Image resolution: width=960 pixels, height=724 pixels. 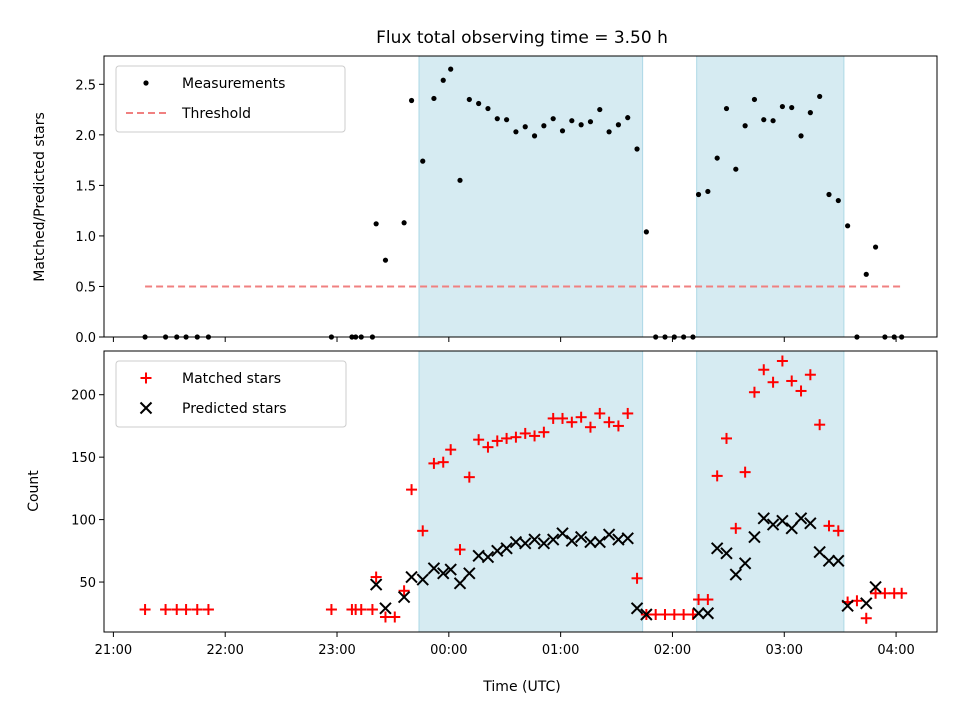 I want to click on legend-predicted-swatch, so click(x=146, y=408).